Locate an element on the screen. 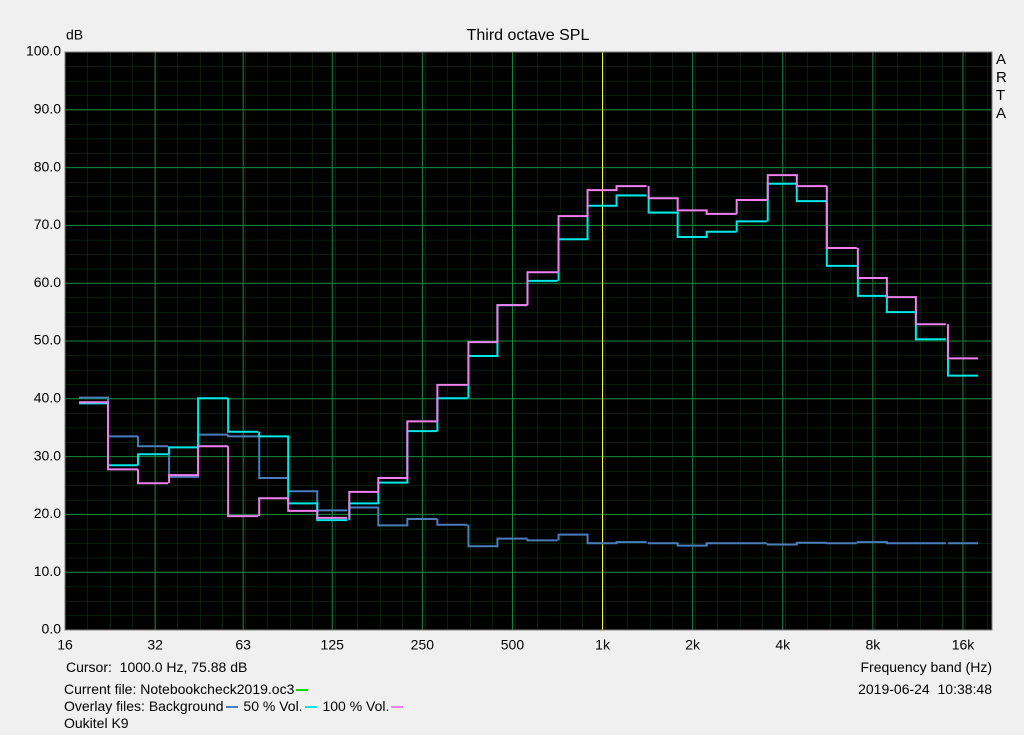 Image resolution: width=1024 pixels, height=735 pixels. y-tick-label: 40.0 is located at coordinates (47, 398).